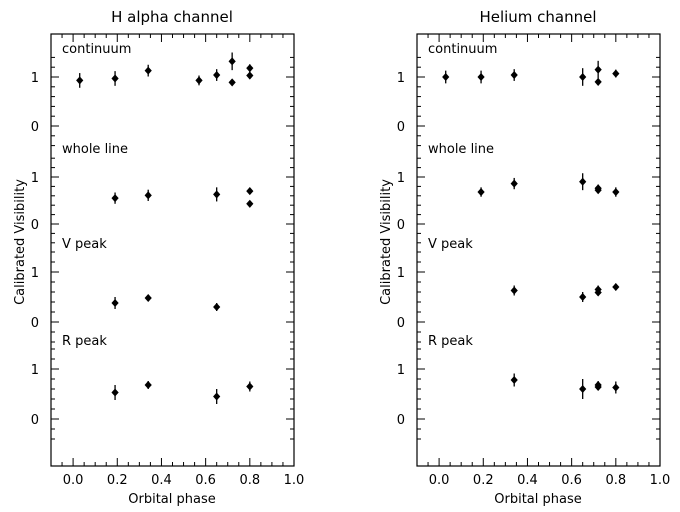 This screenshot has height=512, width=680. I want to click on x-axis-label-left: Orbital phase, so click(171, 499).